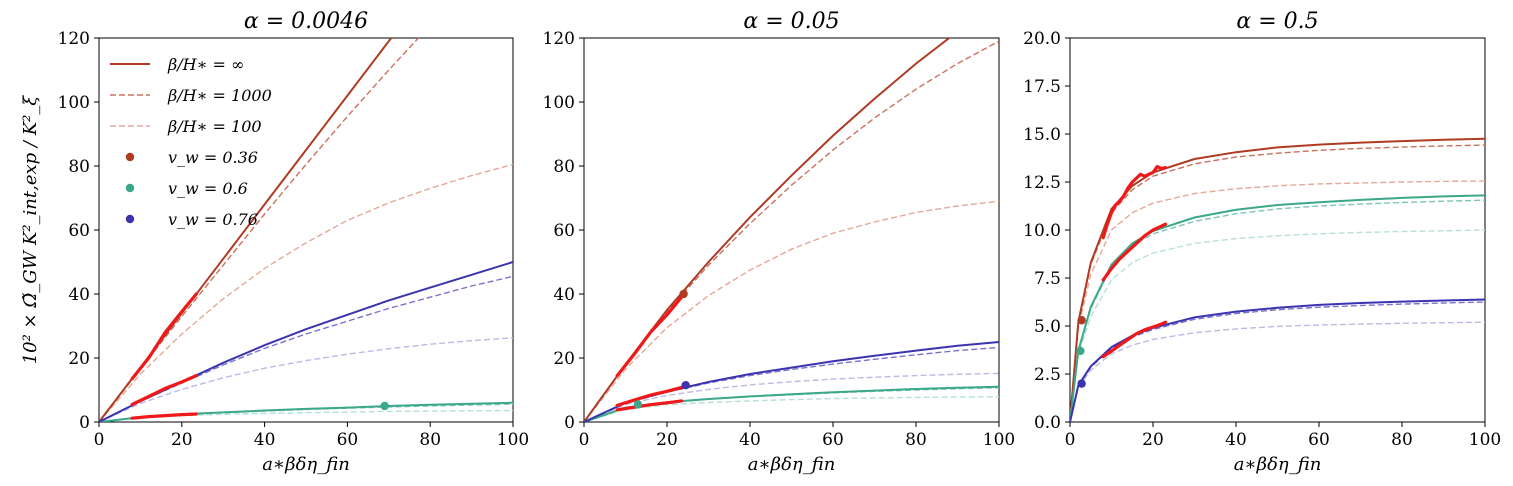 This screenshot has width=1513, height=486. Describe the element at coordinates (1042, 135) in the screenshot. I see `y-tick-label: 15.0` at that location.